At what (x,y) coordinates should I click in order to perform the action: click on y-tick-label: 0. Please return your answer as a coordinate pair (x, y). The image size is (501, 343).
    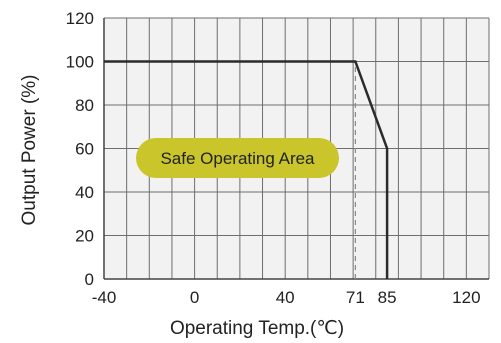
    Looking at the image, I should click on (89, 279).